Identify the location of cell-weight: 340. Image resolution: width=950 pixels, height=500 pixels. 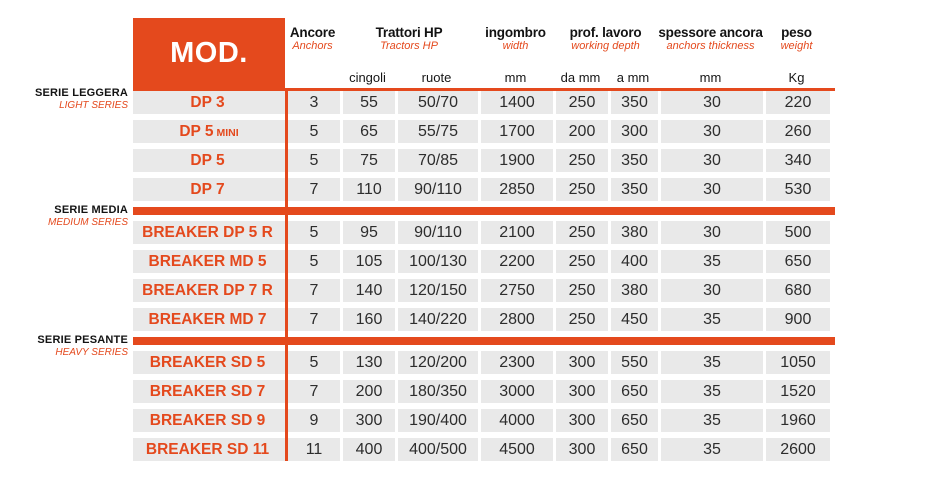
(798, 160).